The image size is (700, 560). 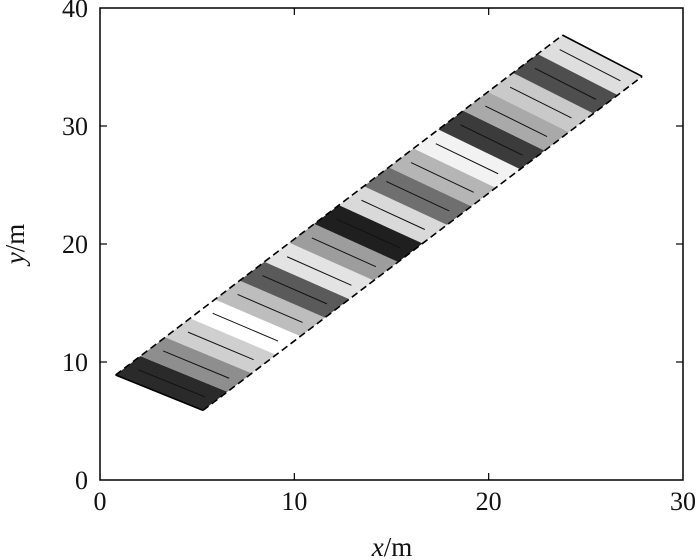 What do you see at coordinates (683, 501) in the screenshot?
I see `x-tick-label-3: 30` at bounding box center [683, 501].